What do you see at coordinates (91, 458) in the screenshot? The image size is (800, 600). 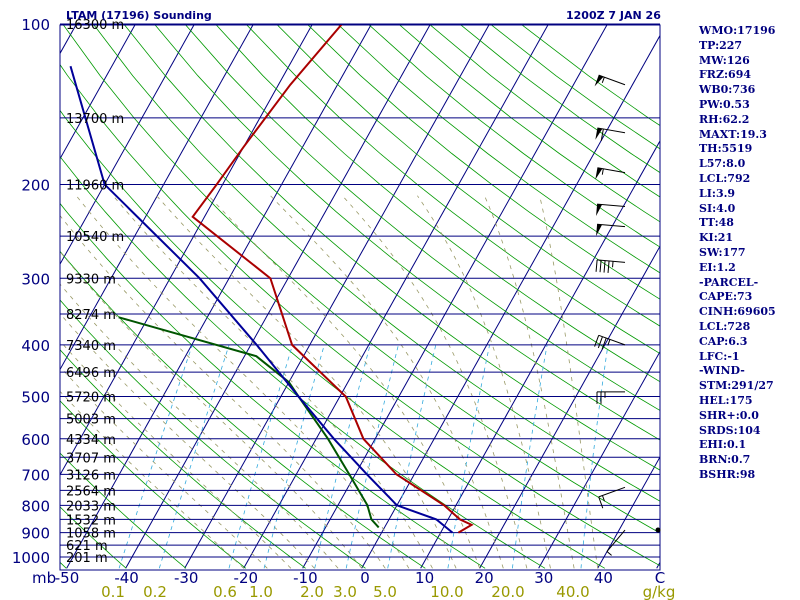 I see `height-label: 3707 m` at bounding box center [91, 458].